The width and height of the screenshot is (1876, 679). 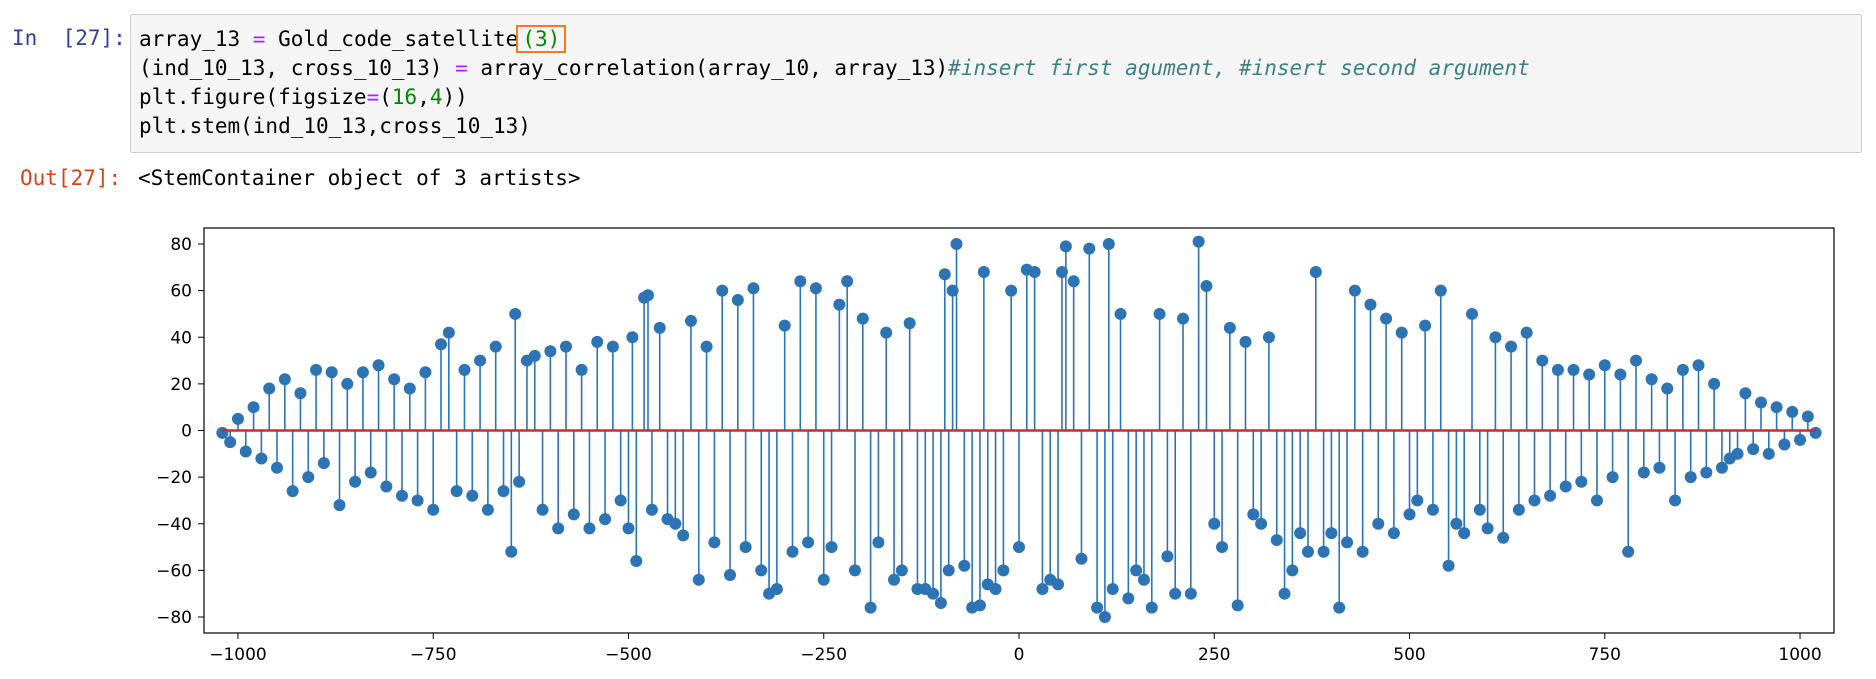 I want to click on y-tick-label: 80, so click(x=181, y=245).